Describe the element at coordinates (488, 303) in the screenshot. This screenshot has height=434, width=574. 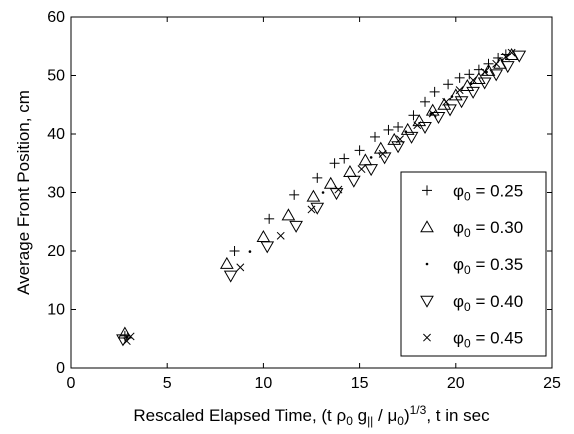
I see `legend-label: φ0 = 0.40` at that location.